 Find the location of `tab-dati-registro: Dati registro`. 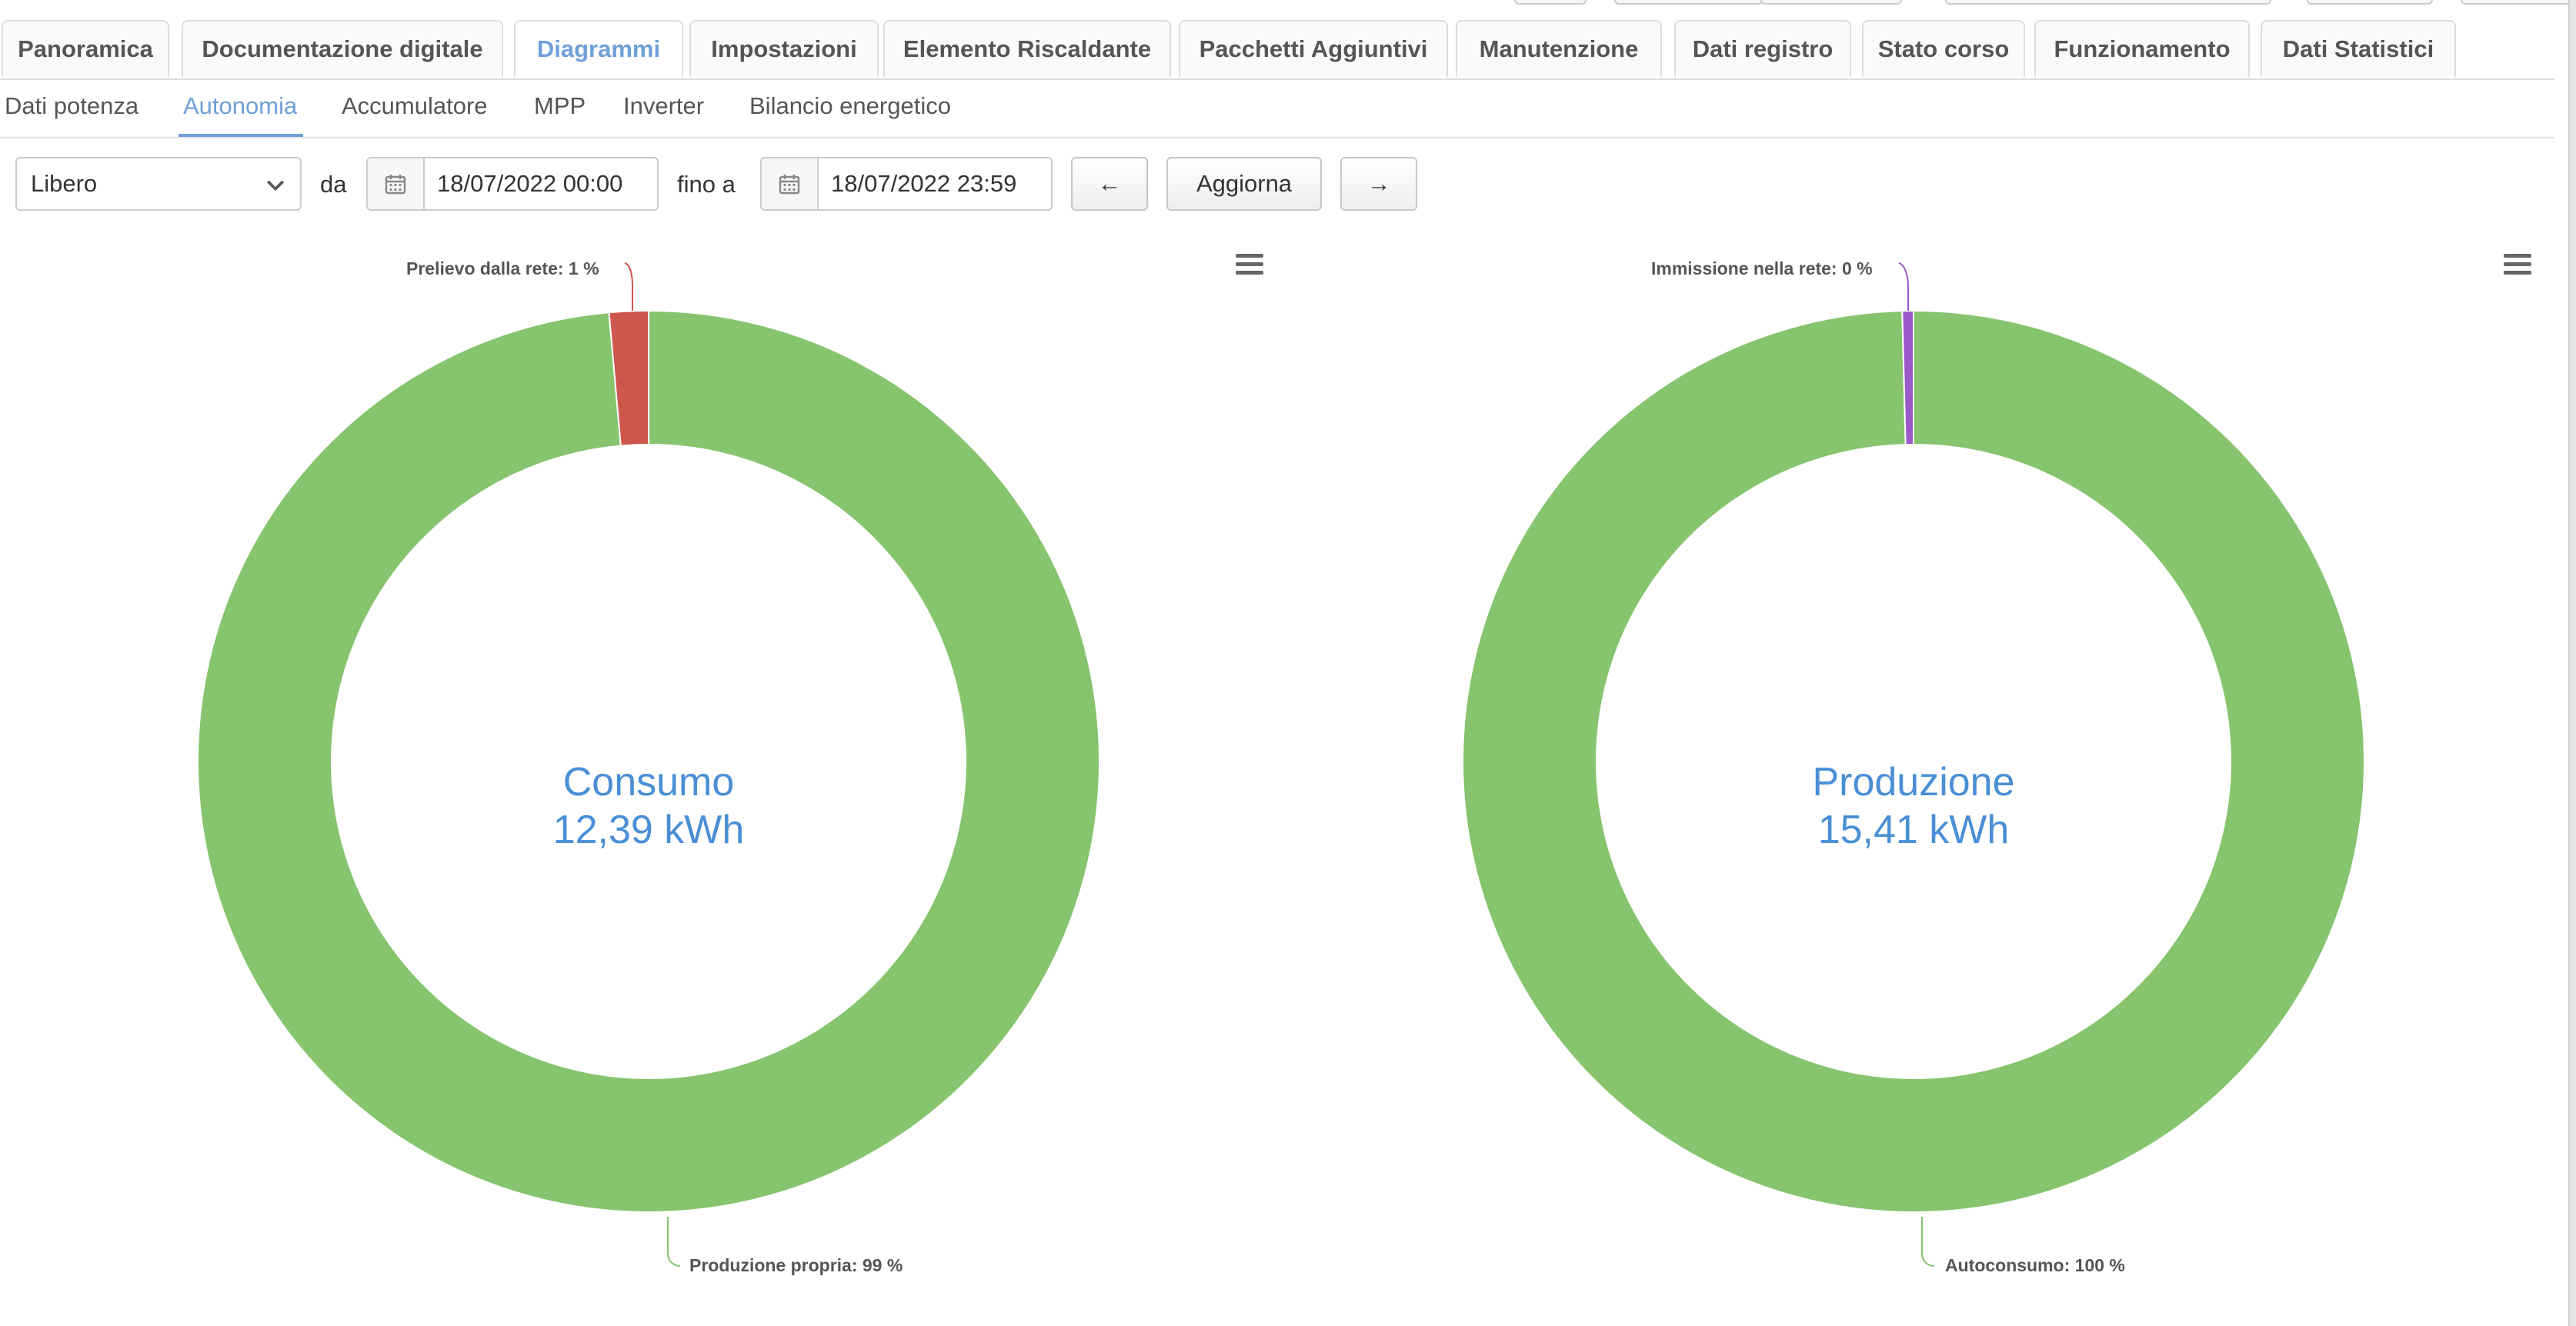

tab-dati-registro: Dati registro is located at coordinates (1762, 48).